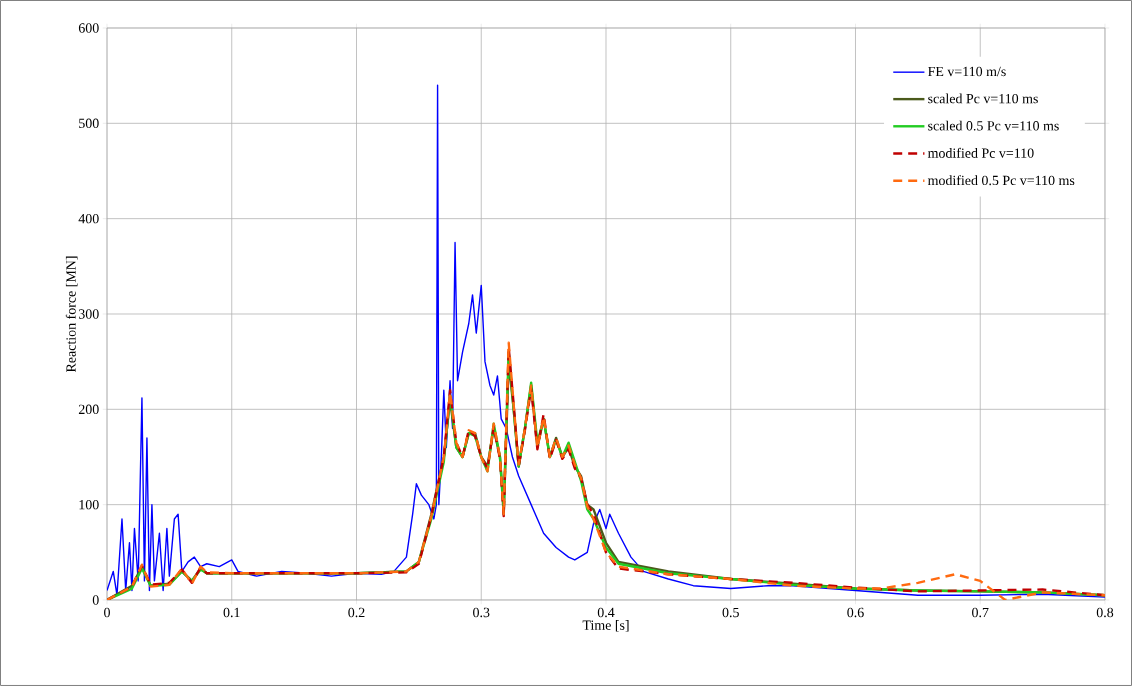 Image resolution: width=1132 pixels, height=686 pixels. Describe the element at coordinates (1001, 180) in the screenshot. I see `legend-label: modified 0.5 Pc v=110 ms` at that location.